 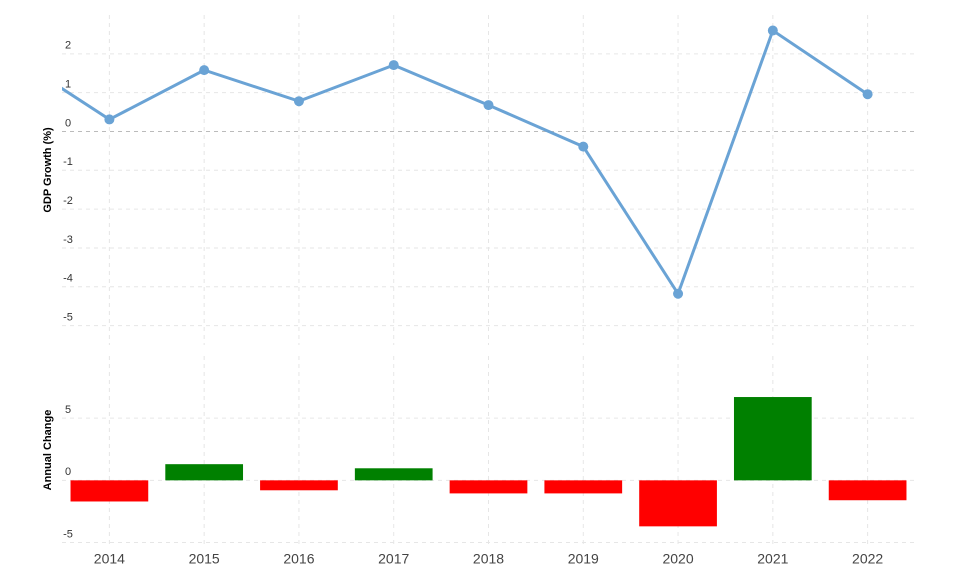 What do you see at coordinates (109, 559) in the screenshot?
I see `x-tick-label: 2014` at bounding box center [109, 559].